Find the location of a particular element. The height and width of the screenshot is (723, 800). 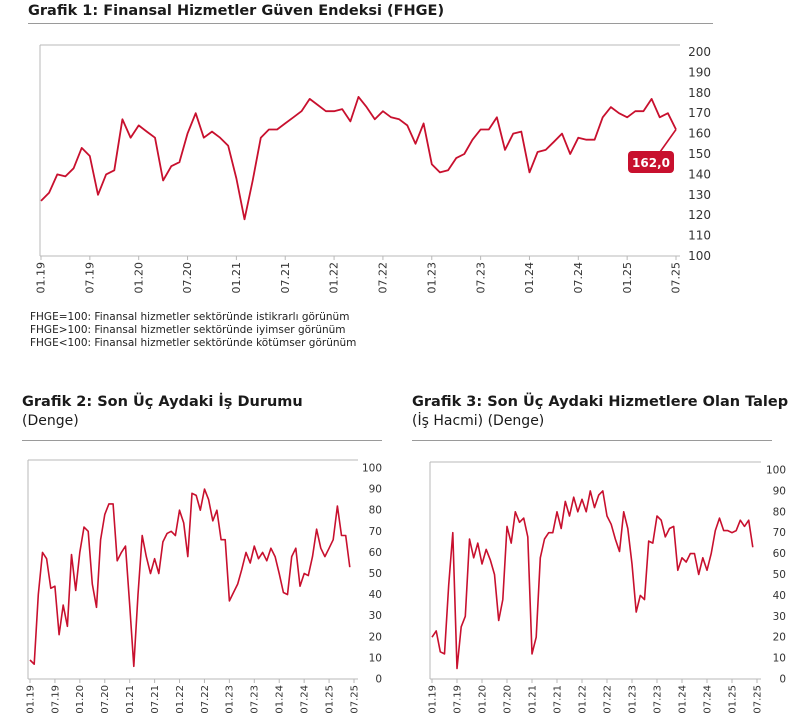

chart2-x-tick-label: 07.24 is located at coordinates (304, 699).